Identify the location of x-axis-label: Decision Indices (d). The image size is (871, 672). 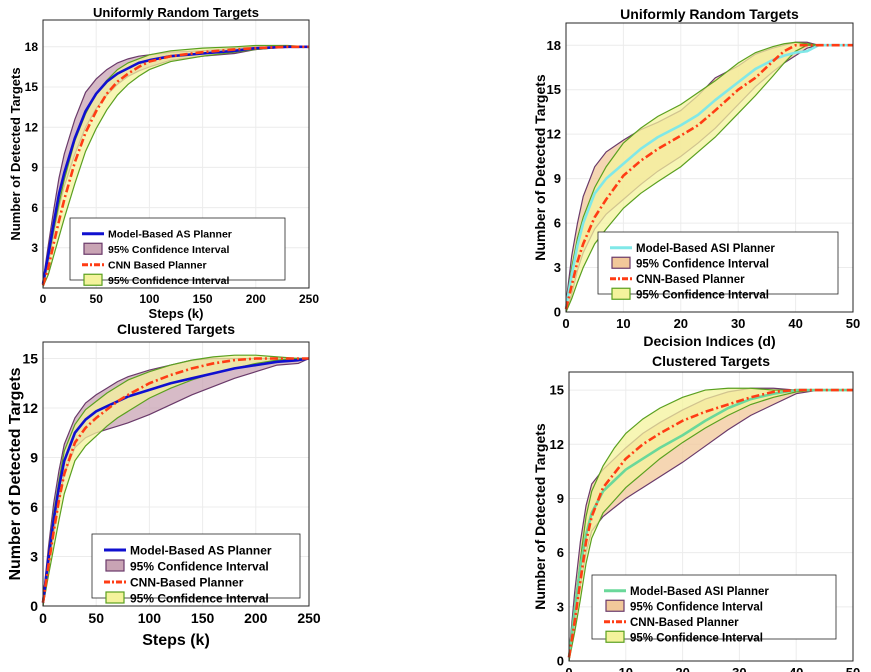
(709, 341).